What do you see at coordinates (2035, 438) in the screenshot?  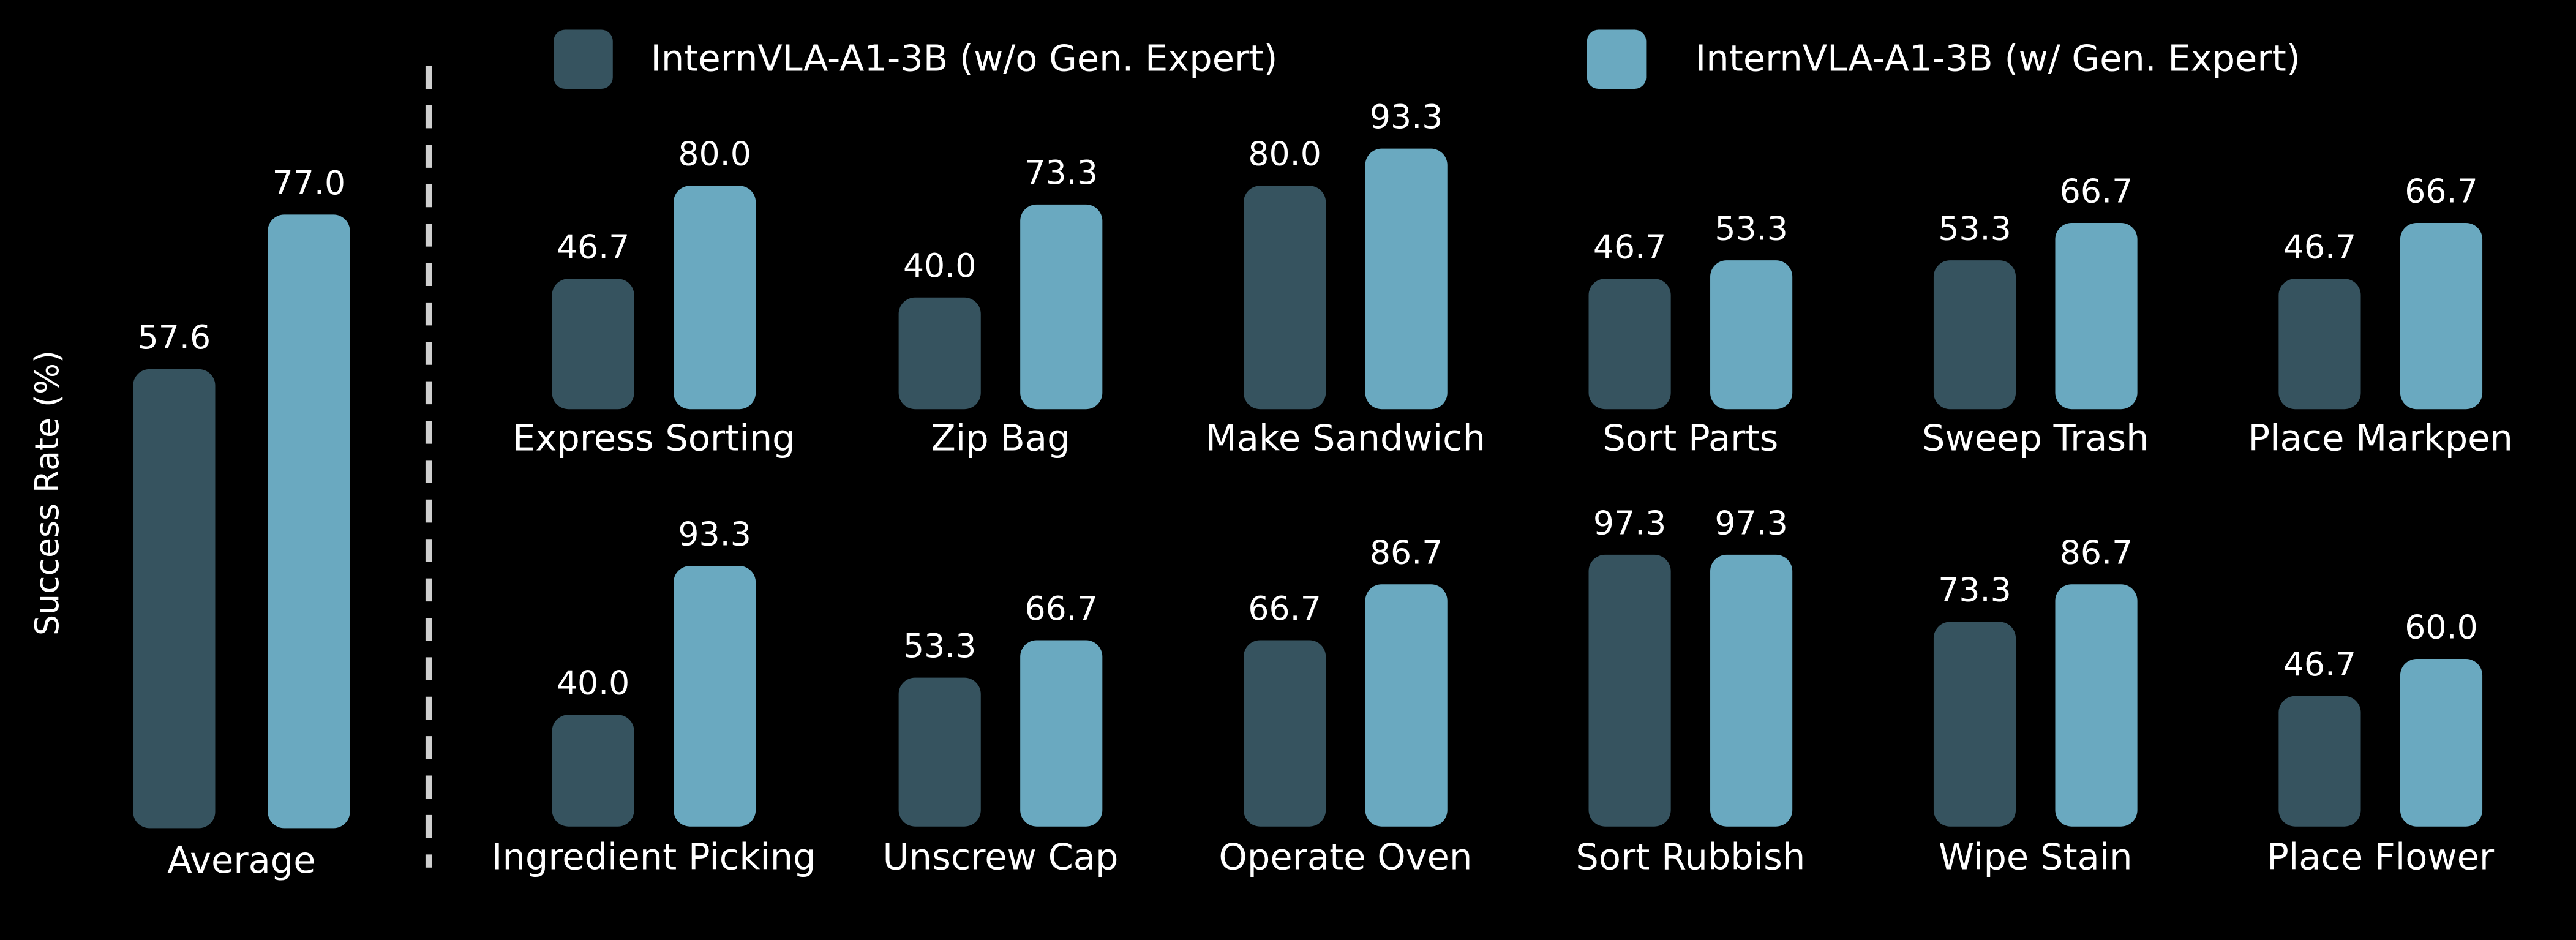 I see `category-label: Sweep Trash` at bounding box center [2035, 438].